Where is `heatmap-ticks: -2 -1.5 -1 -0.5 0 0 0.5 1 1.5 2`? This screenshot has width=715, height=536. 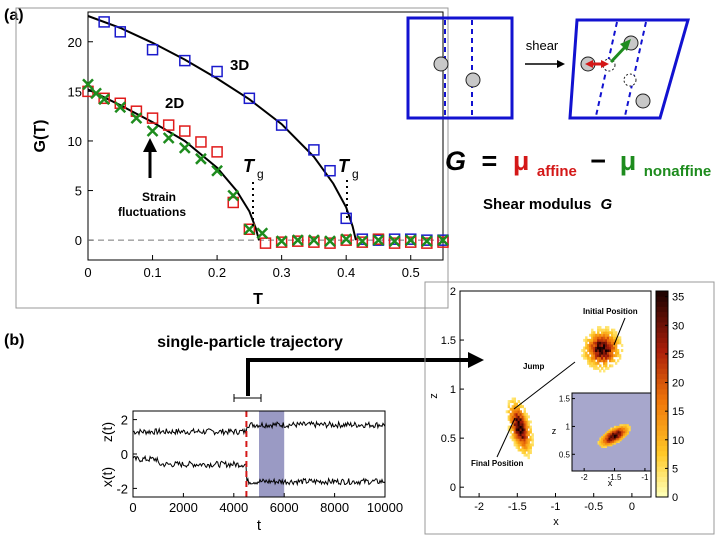 heatmap-ticks: -2 -1.5 -1 -0.5 0 0 0.5 1 1.5 2 is located at coordinates (538, 399).